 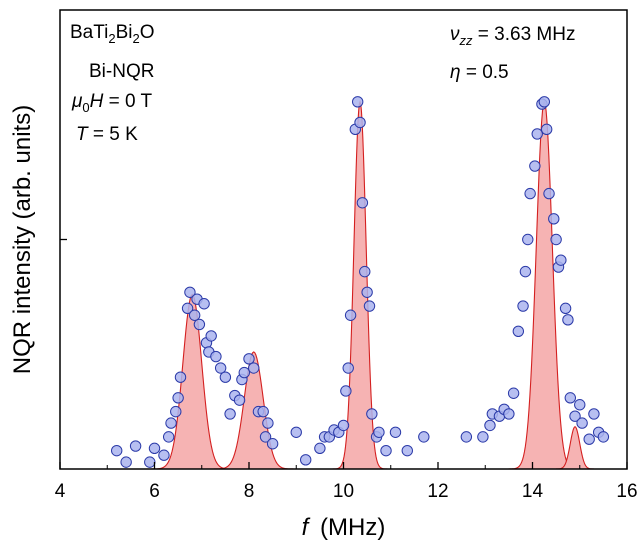 I want to click on field-h: H, so click(x=97, y=101).